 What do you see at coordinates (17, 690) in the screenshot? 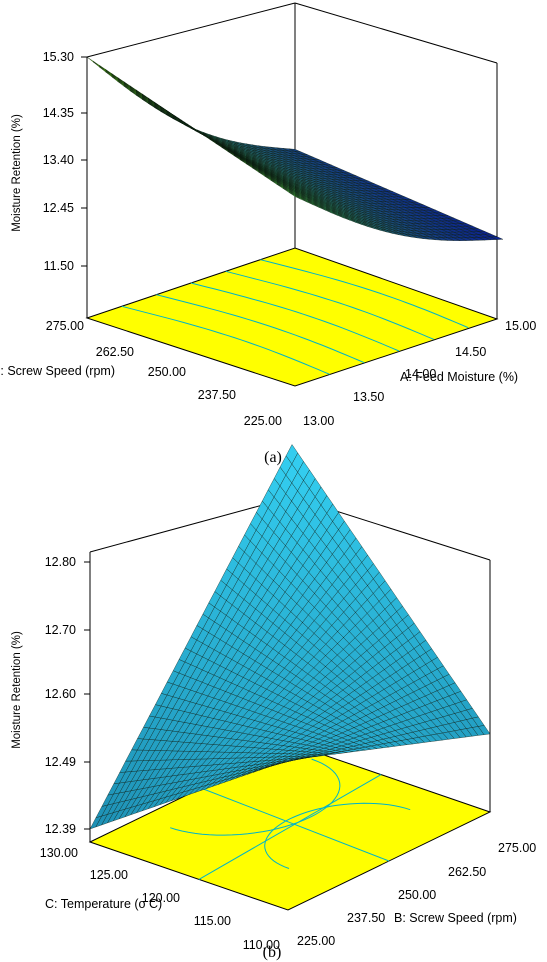
I see `chart-b-z-axis-label: Moisture Retention (%)` at bounding box center [17, 690].